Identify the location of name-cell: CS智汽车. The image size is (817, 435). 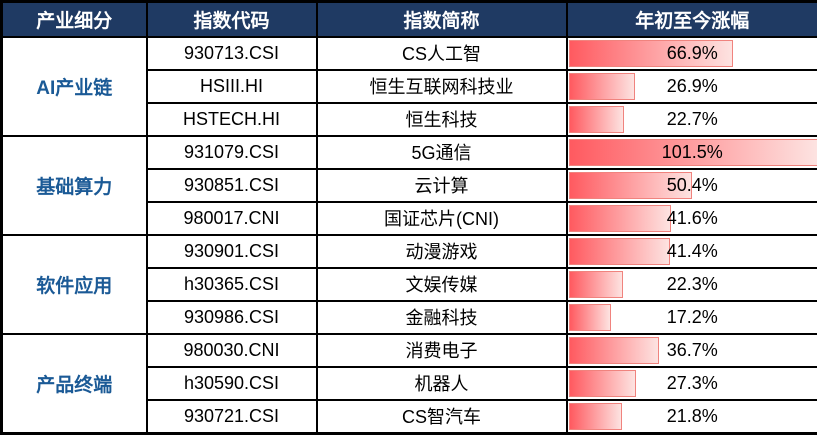
(441, 416).